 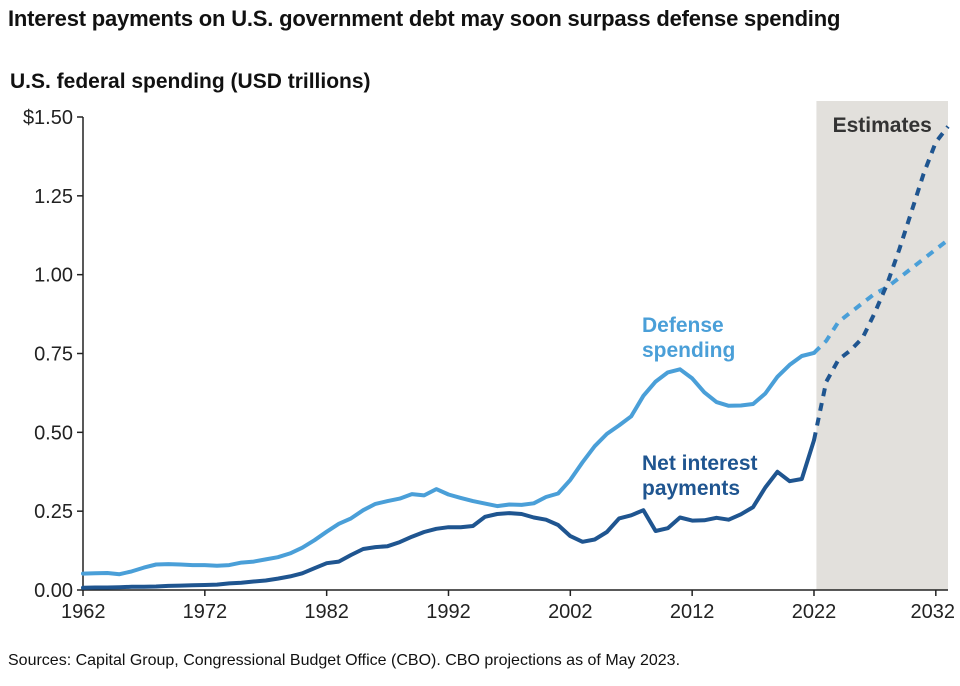 I want to click on x-tick-label: 2002, so click(x=570, y=612).